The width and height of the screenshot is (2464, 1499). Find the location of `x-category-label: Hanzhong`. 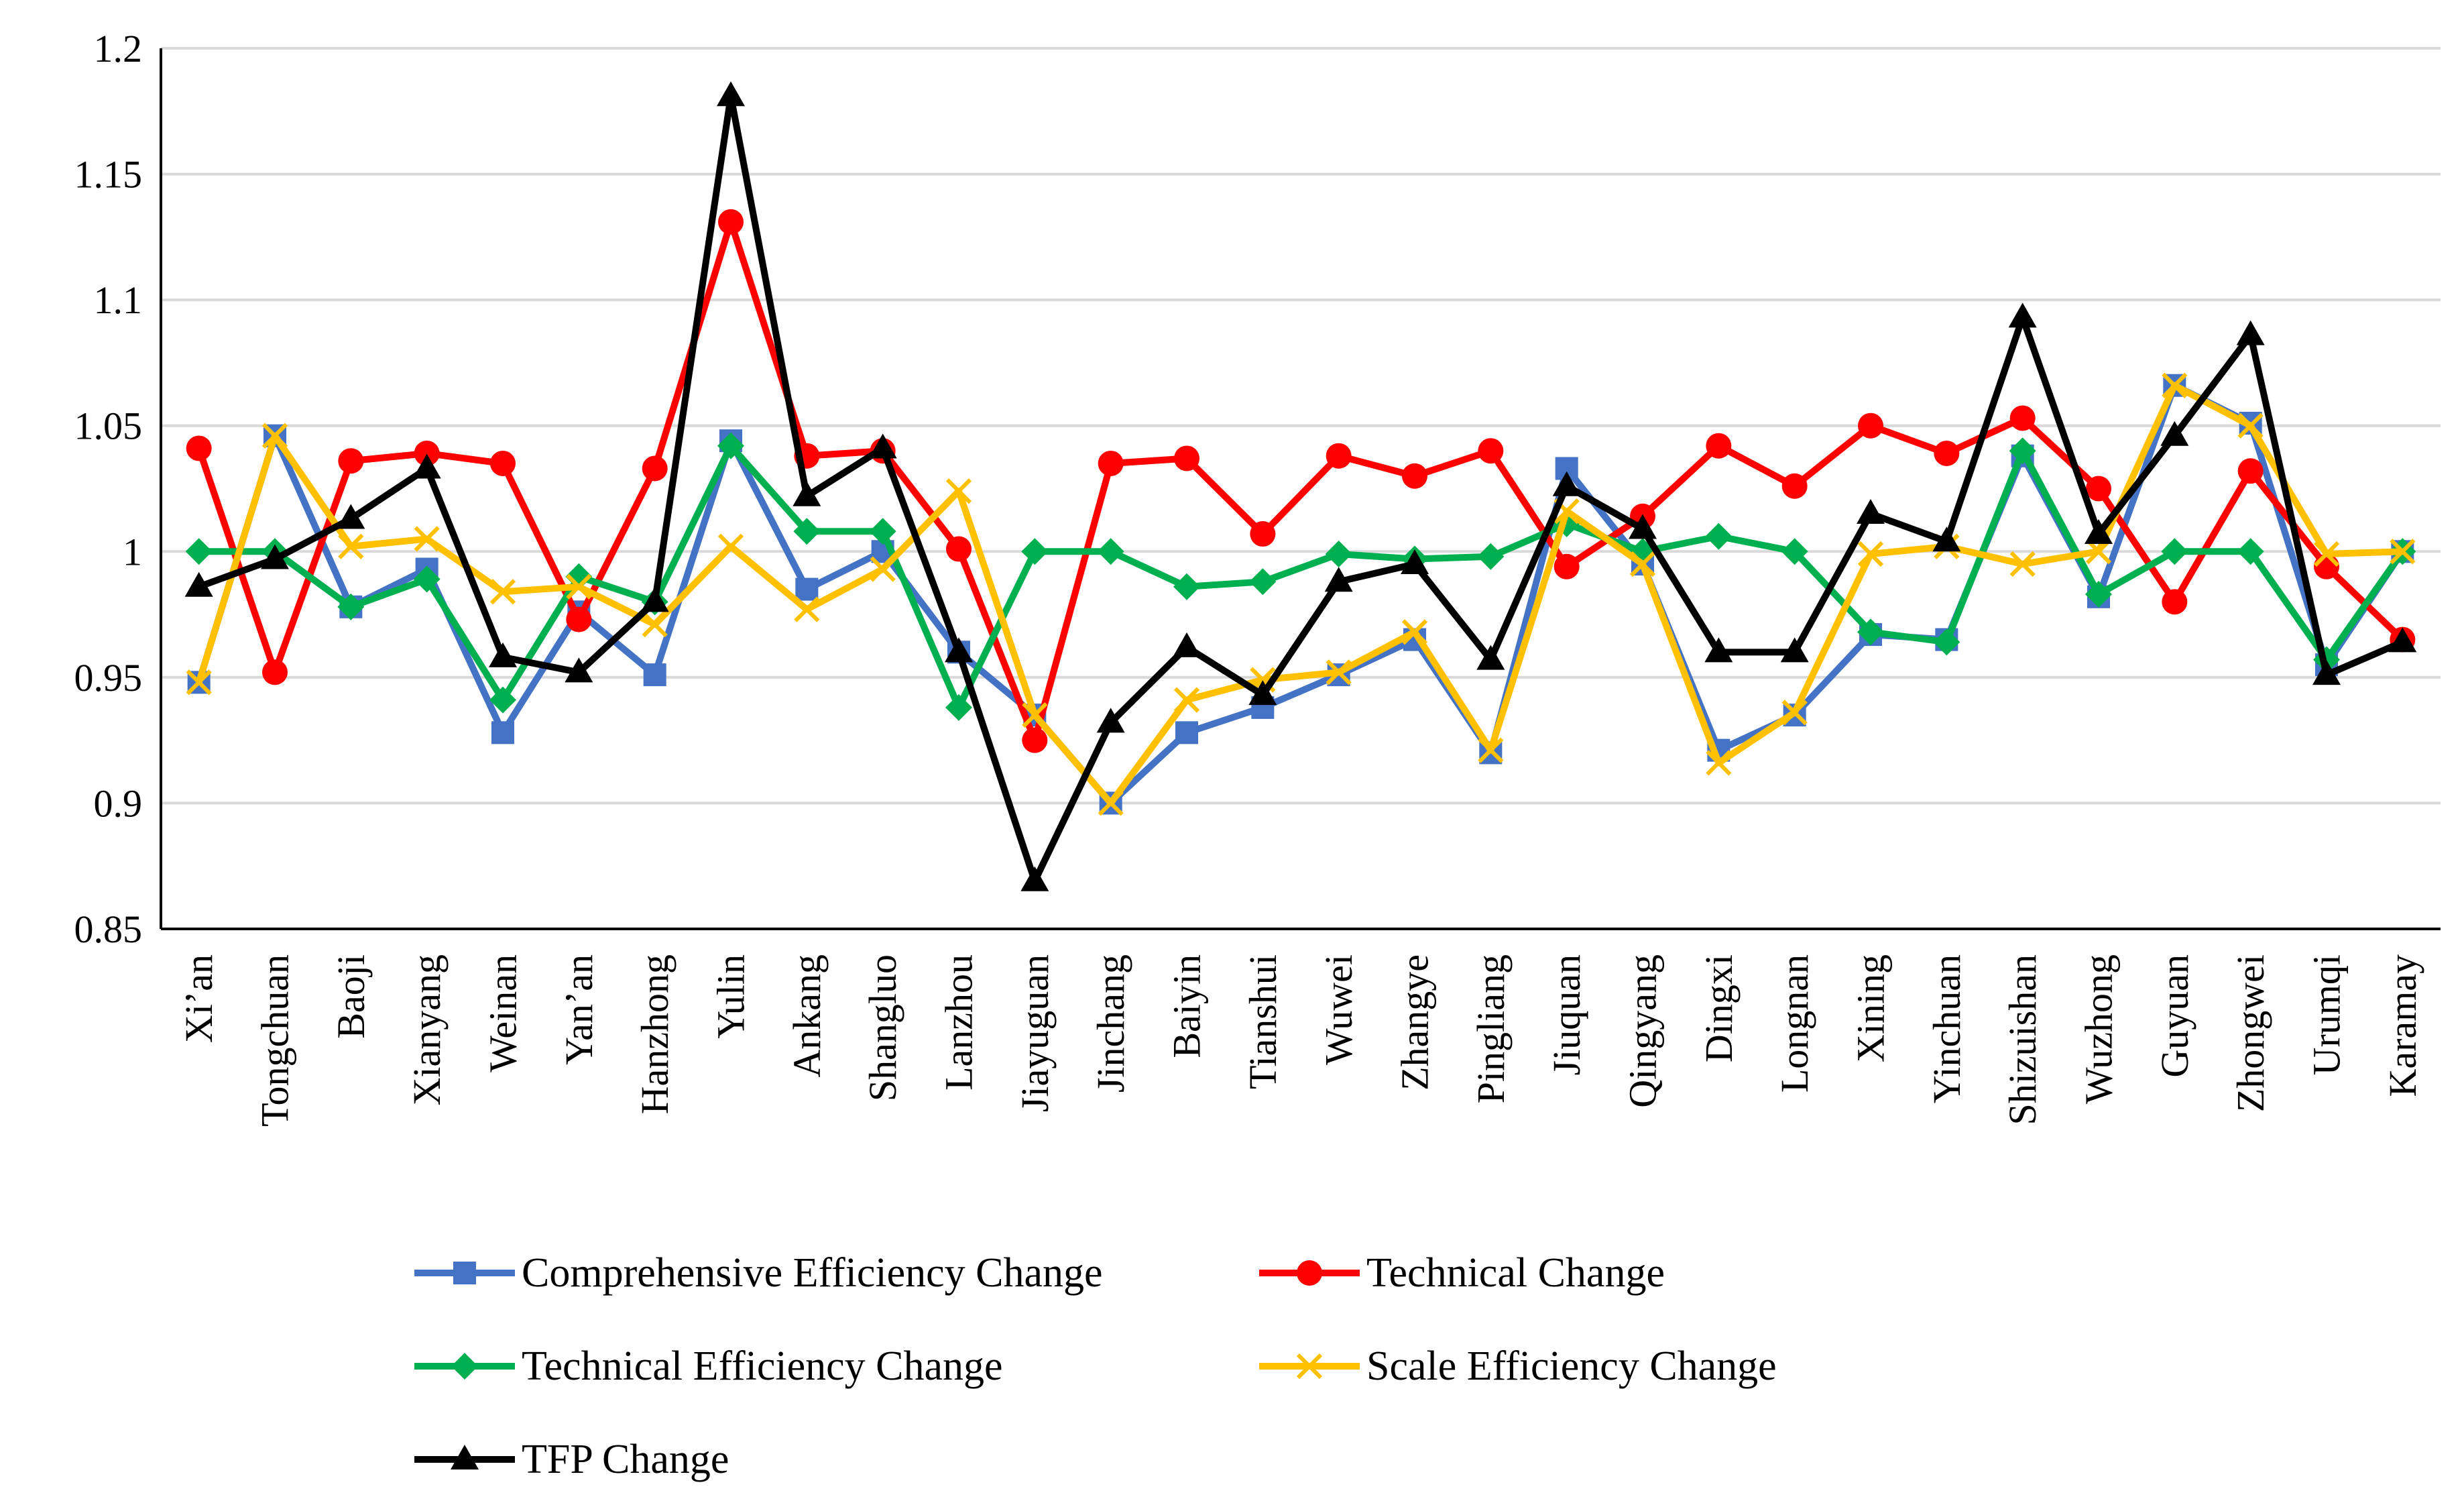

x-category-label: Hanzhong is located at coordinates (655, 1034).